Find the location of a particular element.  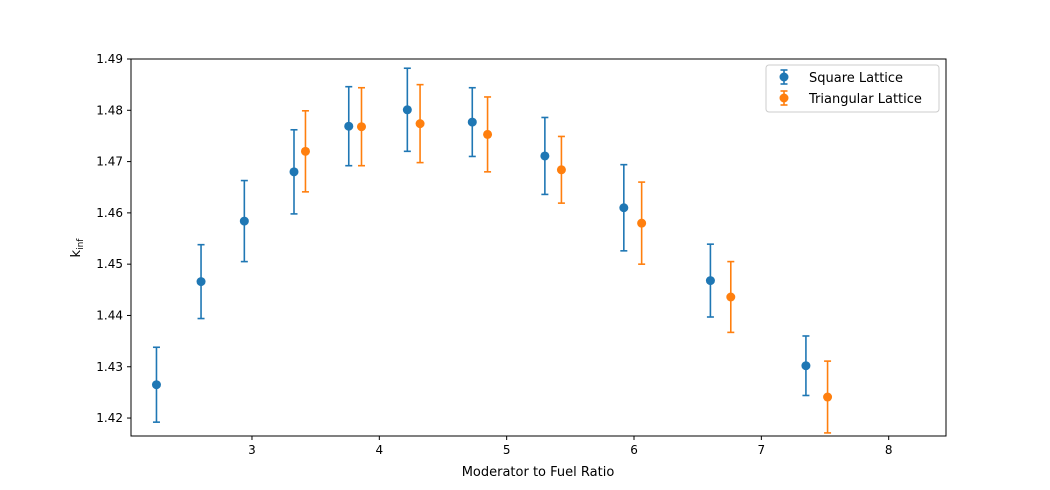

legend-item-1: Triangular Lattice is located at coordinates (850, 98).